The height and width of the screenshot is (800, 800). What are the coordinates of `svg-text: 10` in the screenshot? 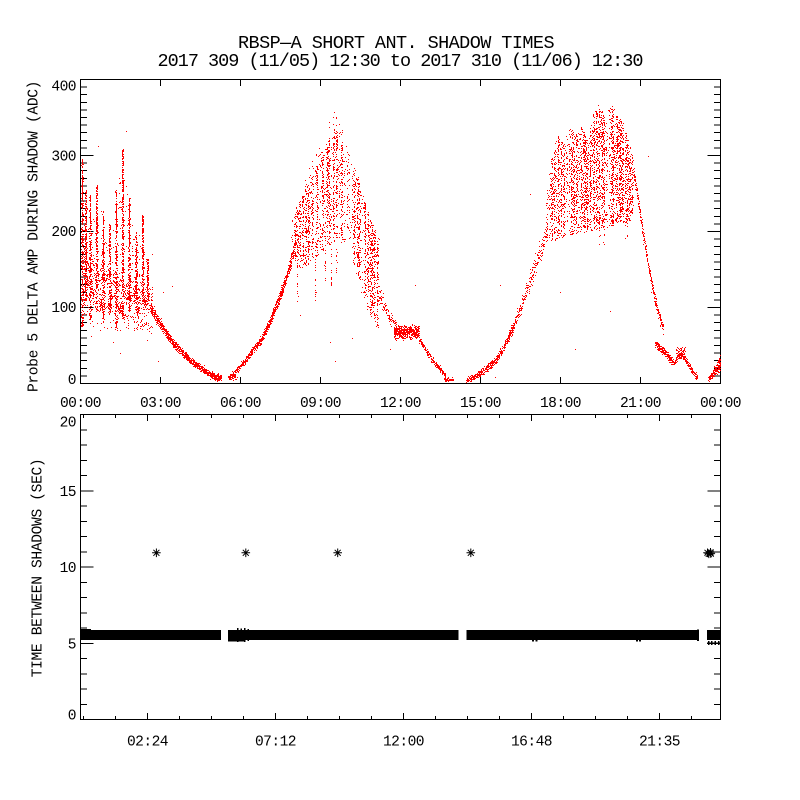 It's located at (68, 569).